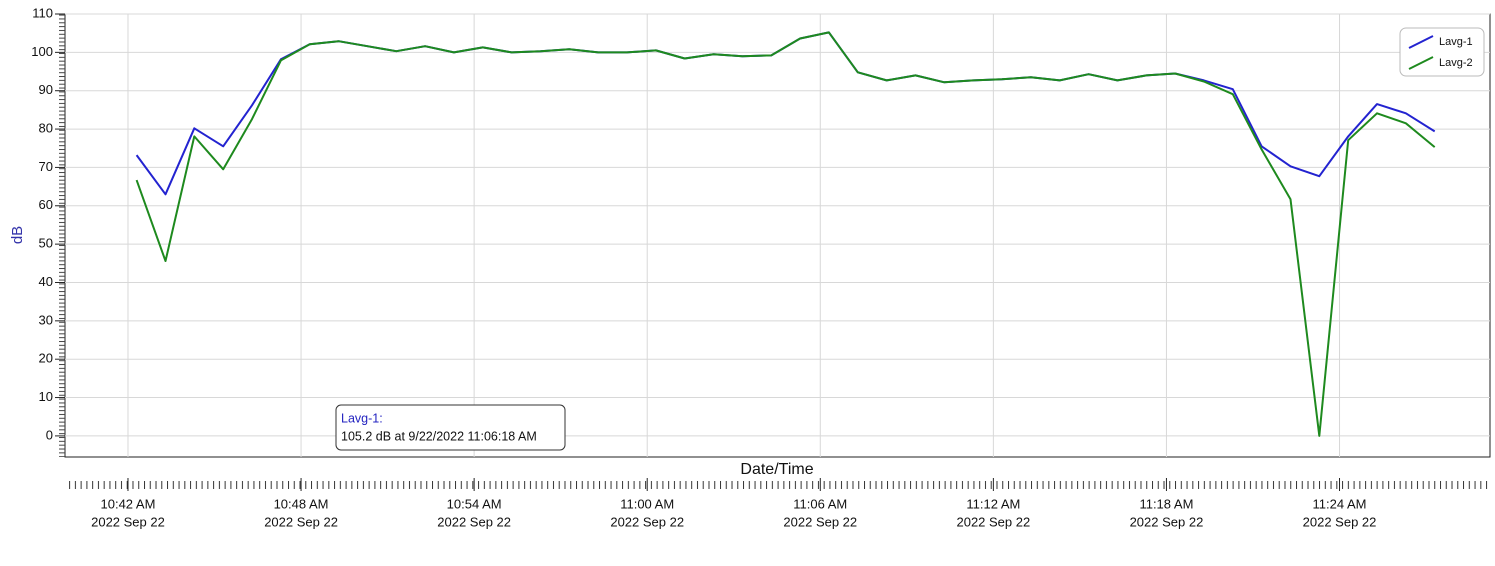 Image resolution: width=1495 pixels, height=566 pixels. I want to click on x-tick-label: 11:24 AM, so click(1340, 503).